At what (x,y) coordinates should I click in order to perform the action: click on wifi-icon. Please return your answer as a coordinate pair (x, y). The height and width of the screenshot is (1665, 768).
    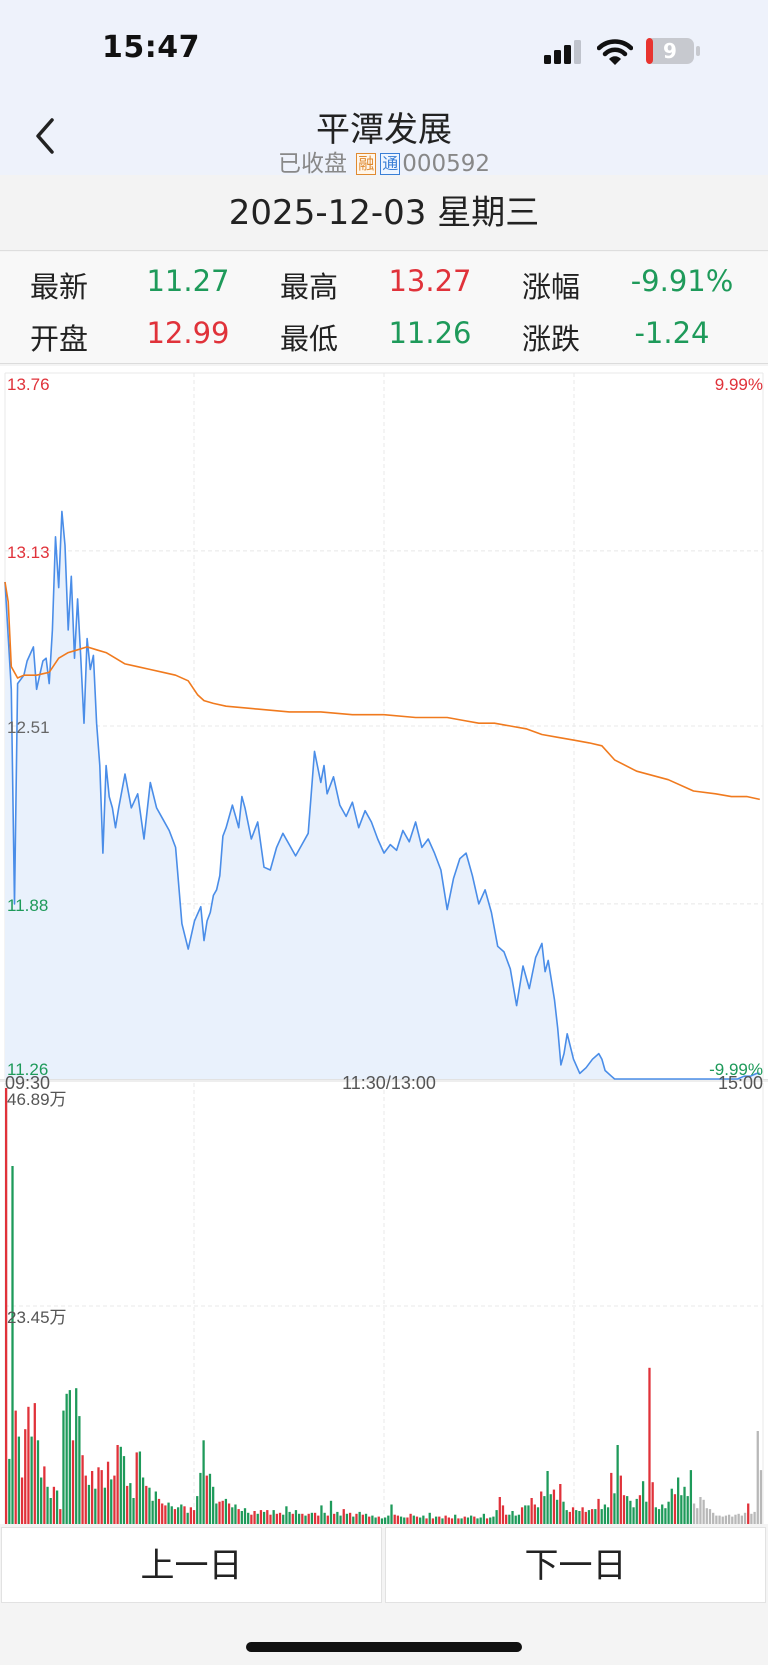
    Looking at the image, I should click on (615, 52).